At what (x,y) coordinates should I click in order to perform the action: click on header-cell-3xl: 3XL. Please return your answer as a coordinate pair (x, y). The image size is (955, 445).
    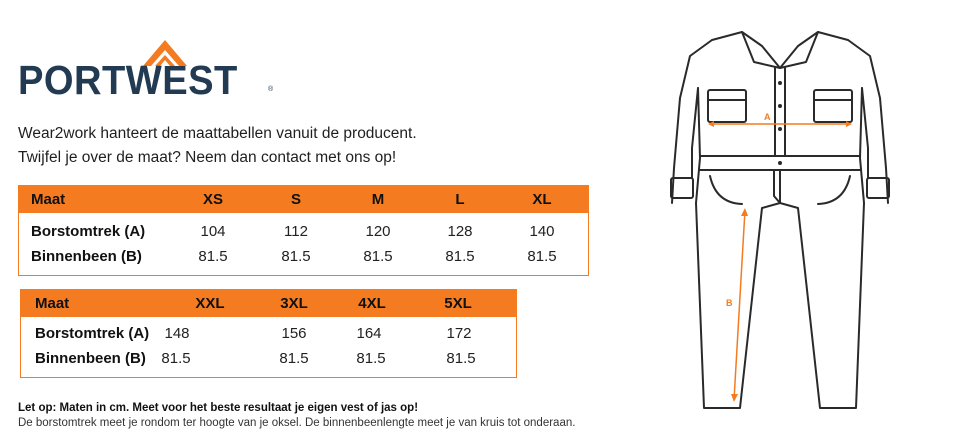
    Looking at the image, I should click on (294, 303).